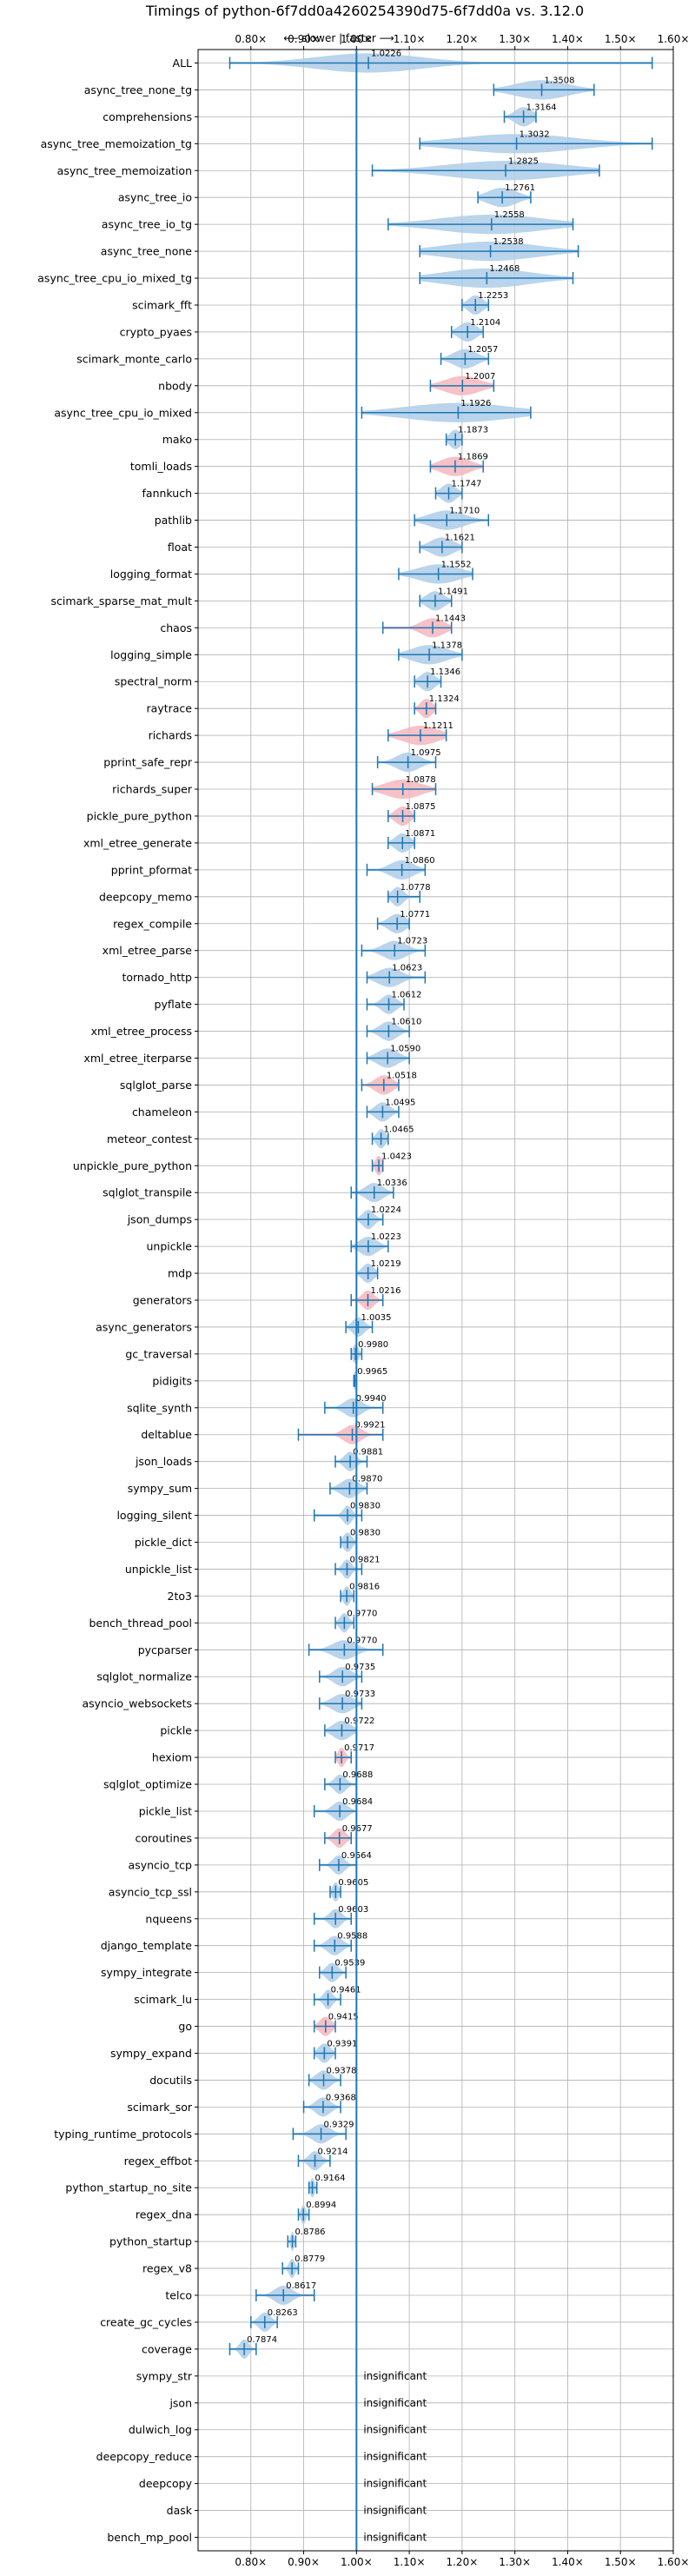 This screenshot has height=2576, width=695. What do you see at coordinates (392, 1183) in the screenshot?
I see `value-label: 1.0336` at bounding box center [392, 1183].